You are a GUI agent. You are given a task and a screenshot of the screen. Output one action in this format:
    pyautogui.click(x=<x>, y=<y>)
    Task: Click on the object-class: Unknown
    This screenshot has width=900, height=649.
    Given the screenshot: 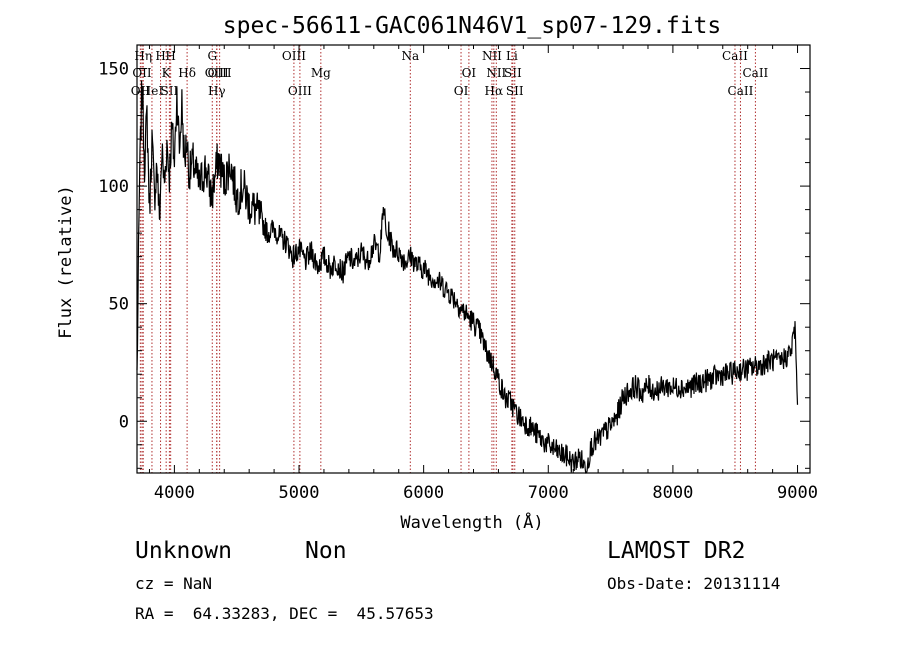 What is the action you would take?
    pyautogui.click(x=183, y=551)
    